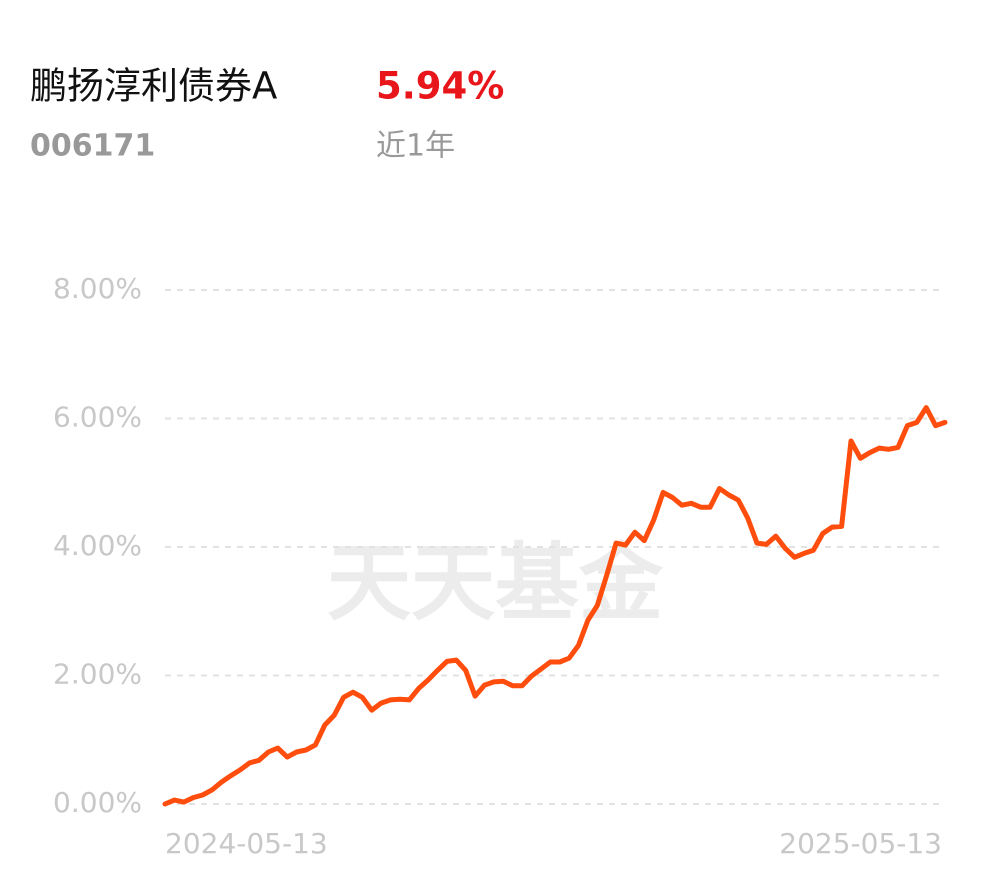 This screenshot has width=990, height=878. What do you see at coordinates (495, 582) in the screenshot?
I see `watermark: 天天基金` at bounding box center [495, 582].